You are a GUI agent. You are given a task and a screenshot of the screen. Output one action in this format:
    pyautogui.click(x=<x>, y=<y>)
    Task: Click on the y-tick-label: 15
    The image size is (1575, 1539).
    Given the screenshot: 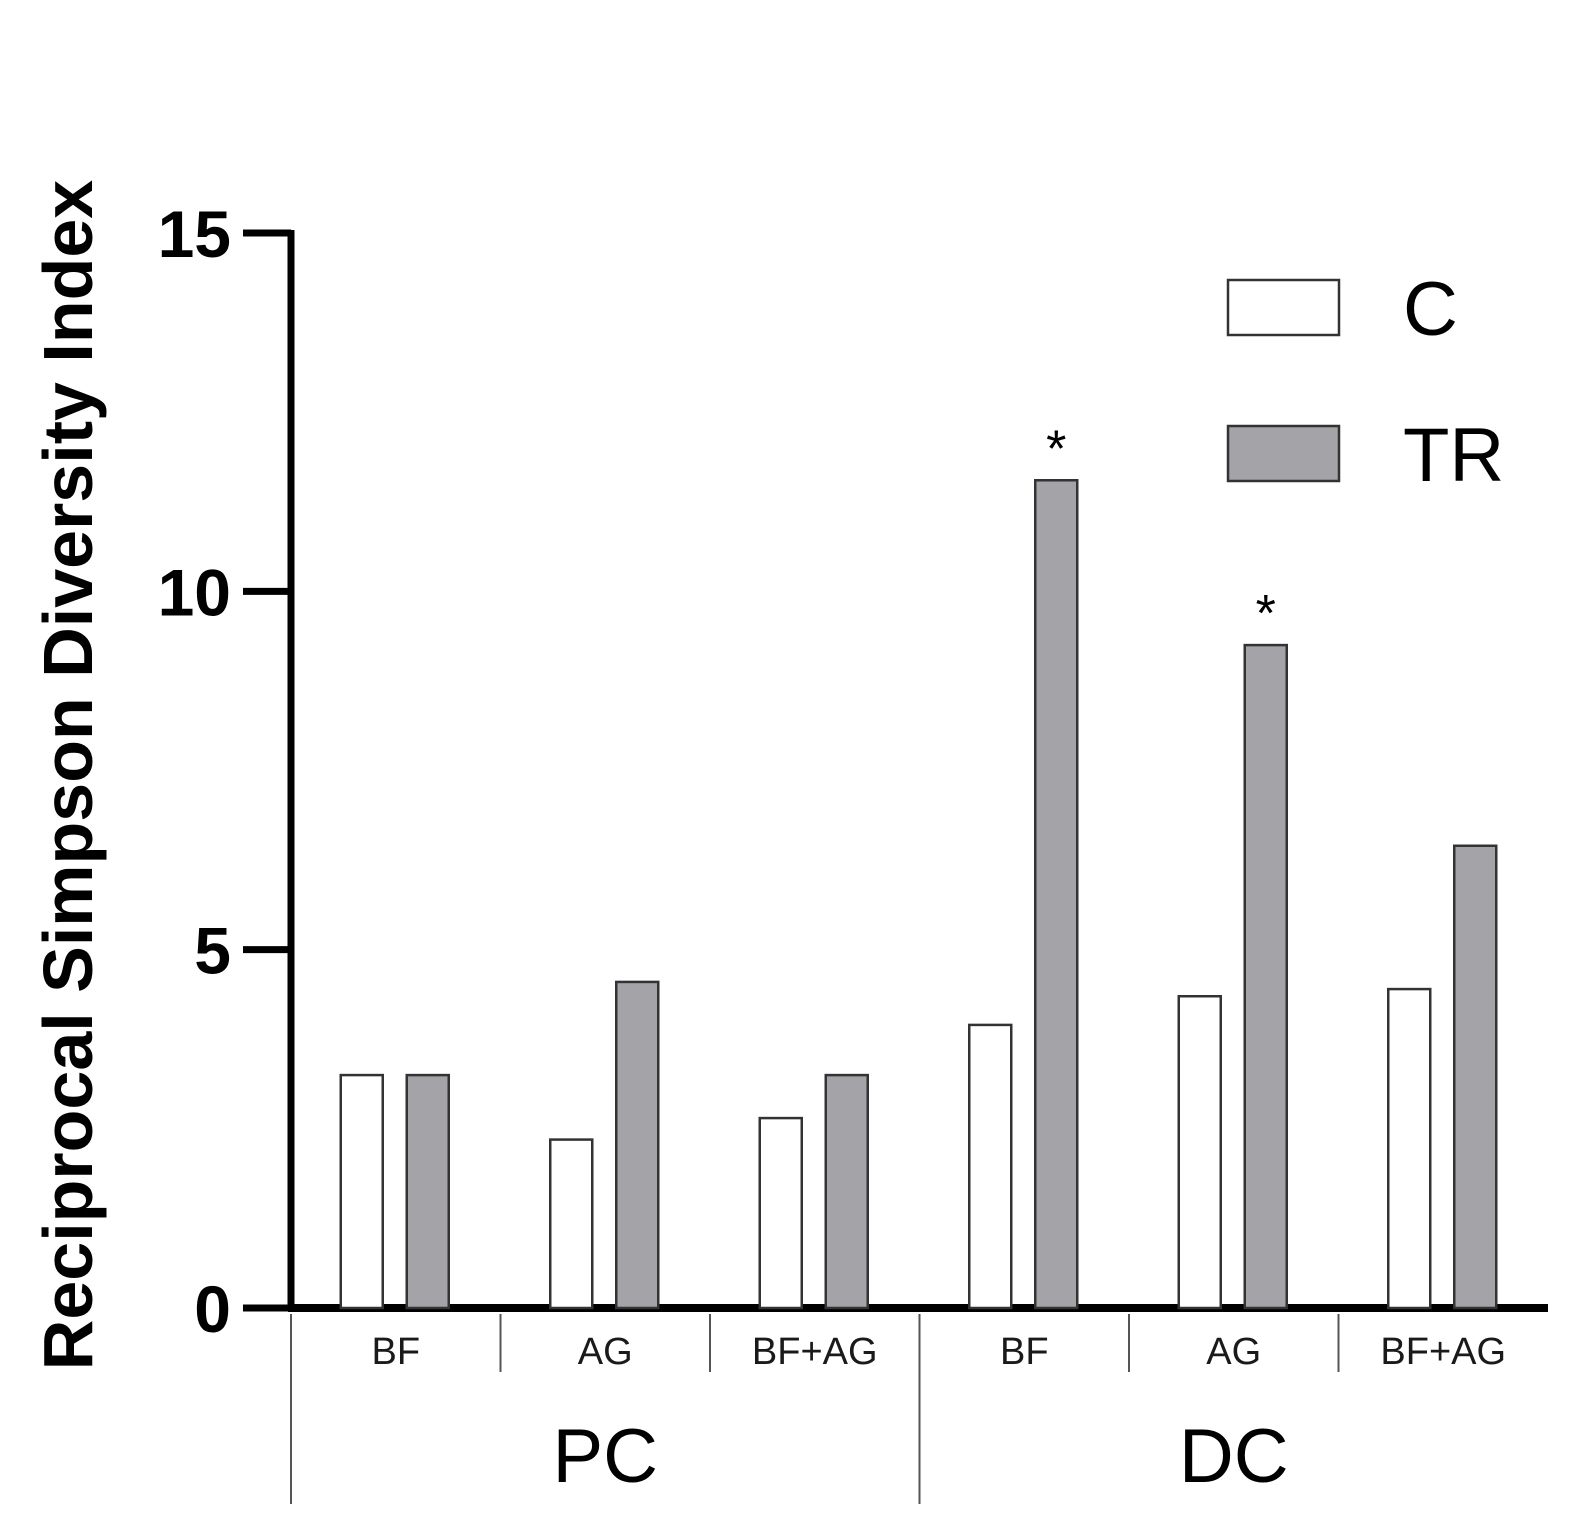 What is the action you would take?
    pyautogui.click(x=194, y=234)
    